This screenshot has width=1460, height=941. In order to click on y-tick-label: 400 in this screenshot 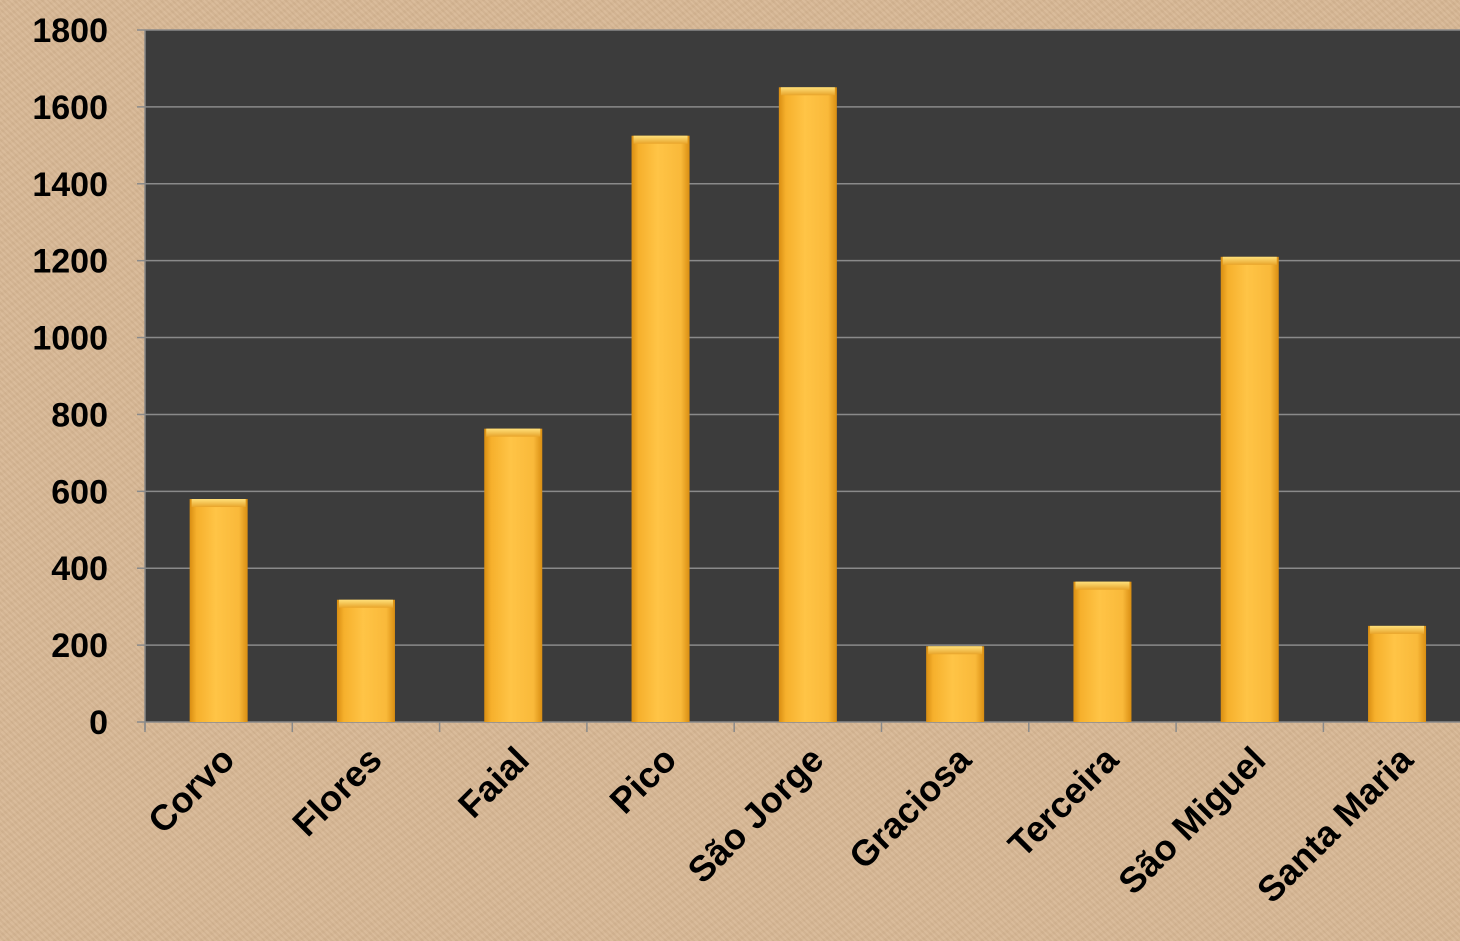, I will do `click(79, 569)`.